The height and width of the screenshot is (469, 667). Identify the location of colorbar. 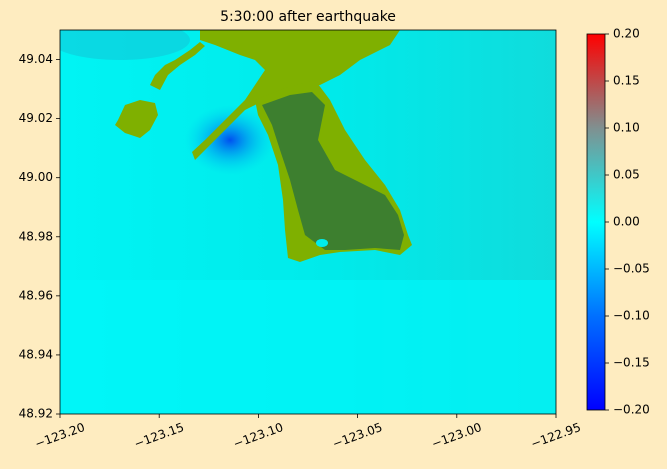
(596, 222).